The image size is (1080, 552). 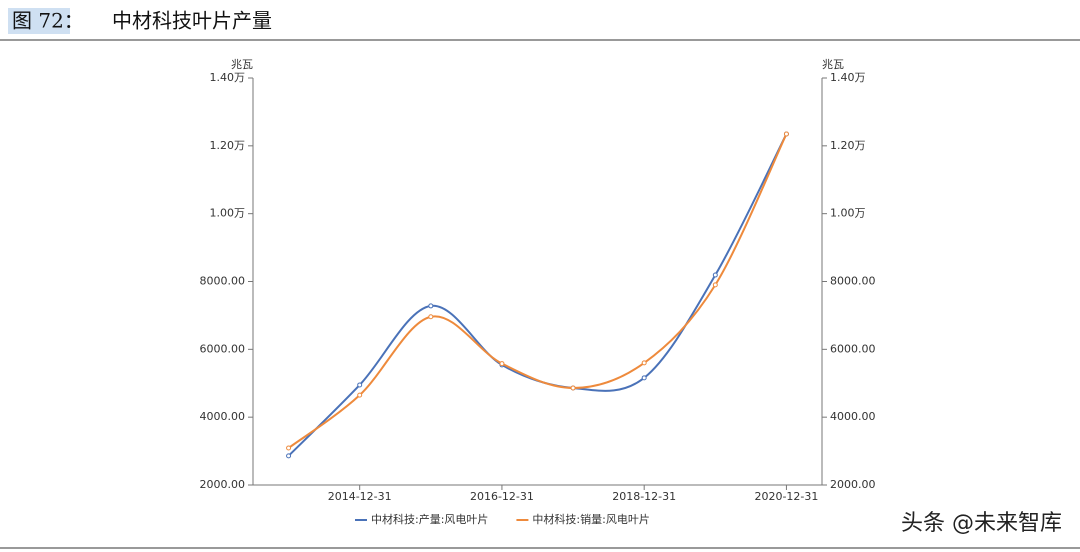 What do you see at coordinates (429, 519) in the screenshot?
I see `legend-label: 中材科技:产量:风电叶片` at bounding box center [429, 519].